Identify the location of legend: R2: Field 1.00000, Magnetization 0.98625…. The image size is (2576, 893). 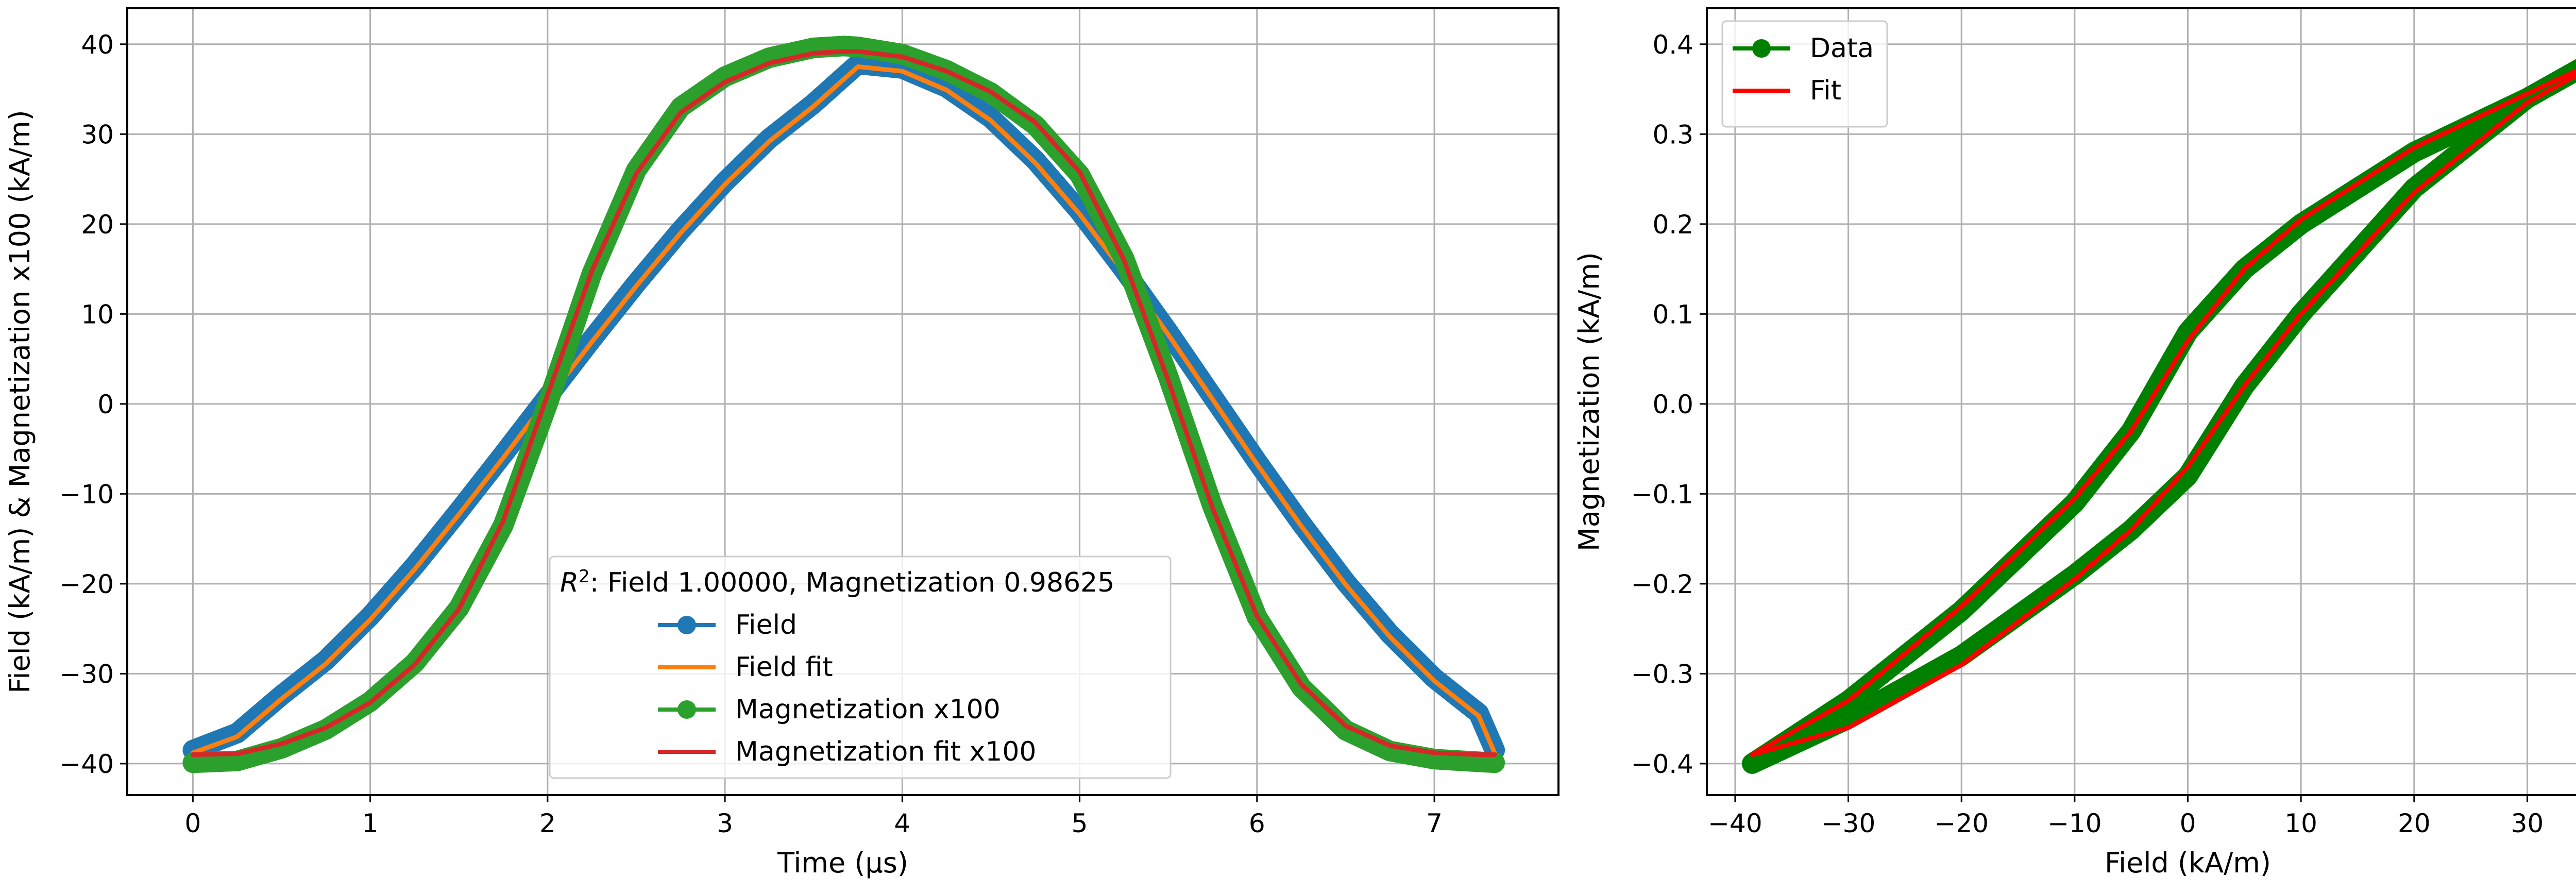
(860, 667).